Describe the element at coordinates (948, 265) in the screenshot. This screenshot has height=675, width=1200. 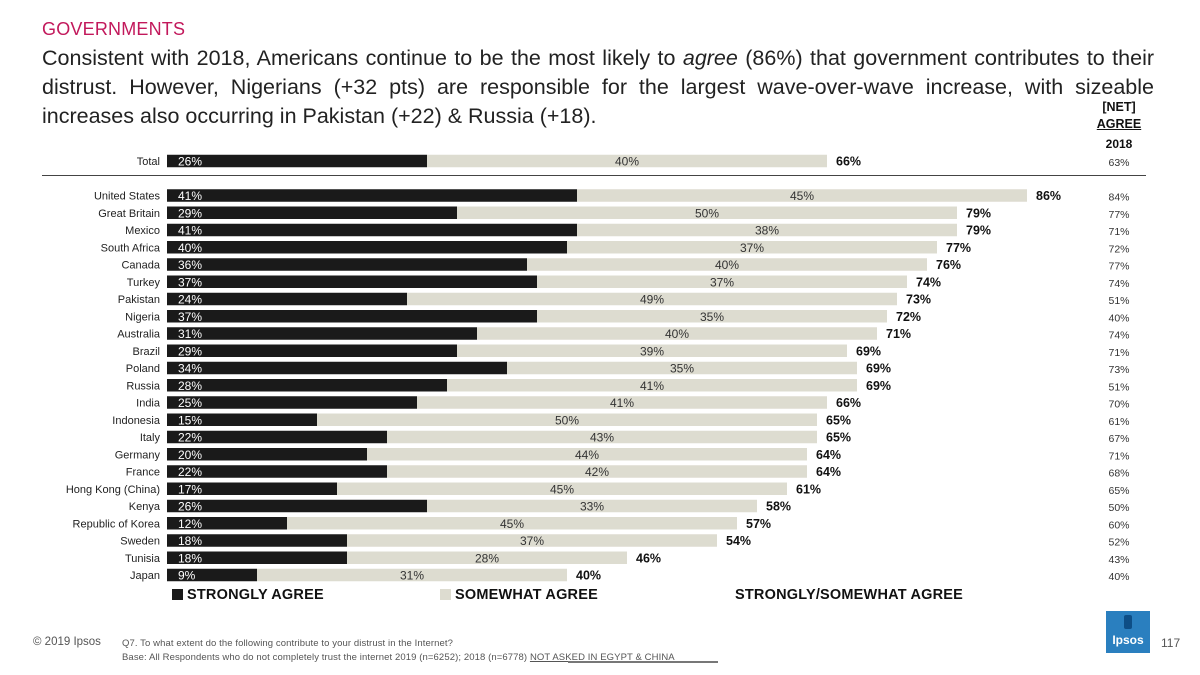
I see `label-total-agree: 76%` at that location.